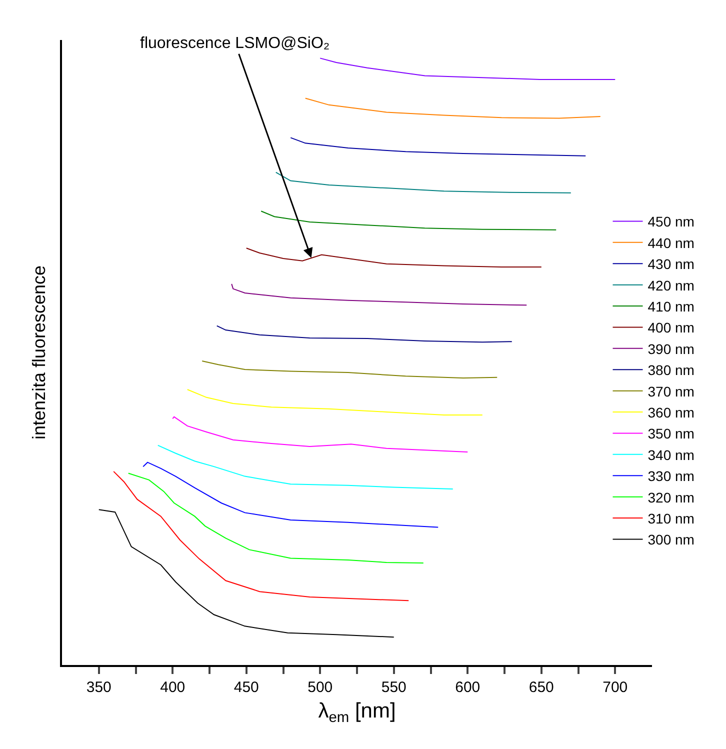 Image resolution: width=726 pixels, height=749 pixels. I want to click on legend-label: 430 nm, so click(671, 264).